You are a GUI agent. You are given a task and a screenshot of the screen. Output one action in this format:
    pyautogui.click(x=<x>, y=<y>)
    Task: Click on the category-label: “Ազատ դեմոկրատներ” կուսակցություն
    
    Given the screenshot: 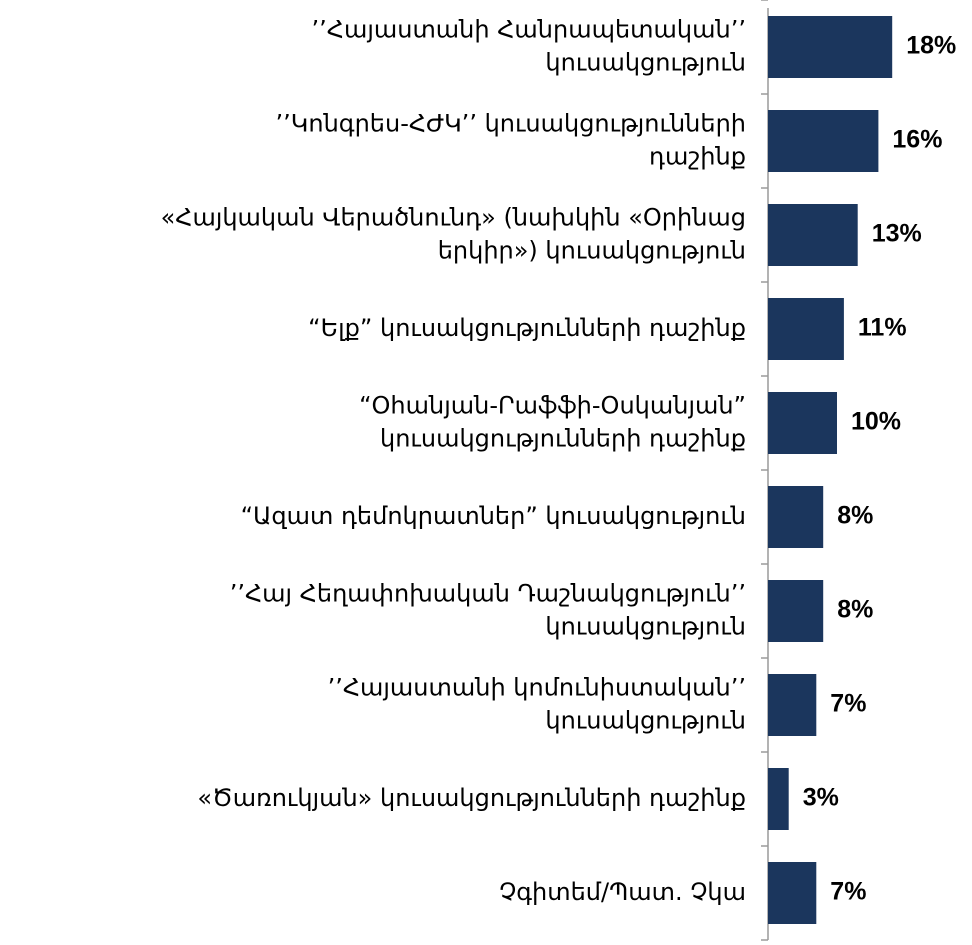 What is the action you would take?
    pyautogui.click(x=493, y=516)
    